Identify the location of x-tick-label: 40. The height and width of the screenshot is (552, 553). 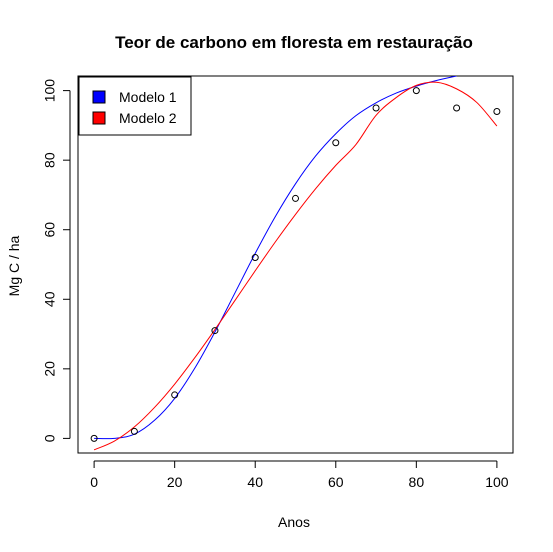
(255, 482).